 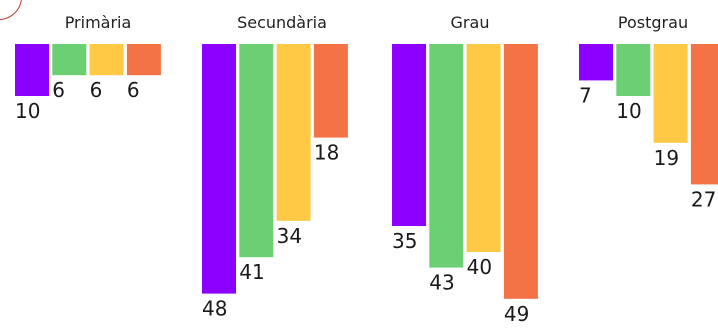 I want to click on panel-title: Postgrau, so click(x=653, y=22).